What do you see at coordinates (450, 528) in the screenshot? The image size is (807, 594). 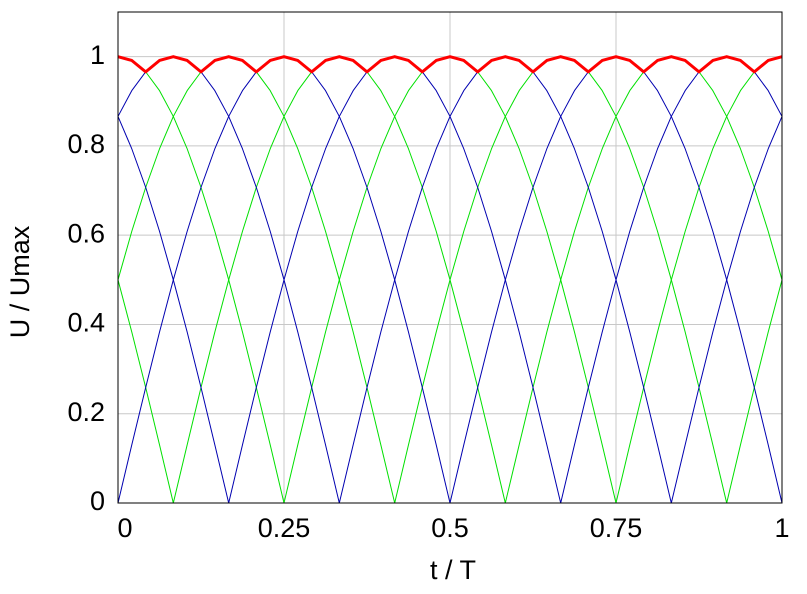 I see `x-tick-label: 0.5` at bounding box center [450, 528].